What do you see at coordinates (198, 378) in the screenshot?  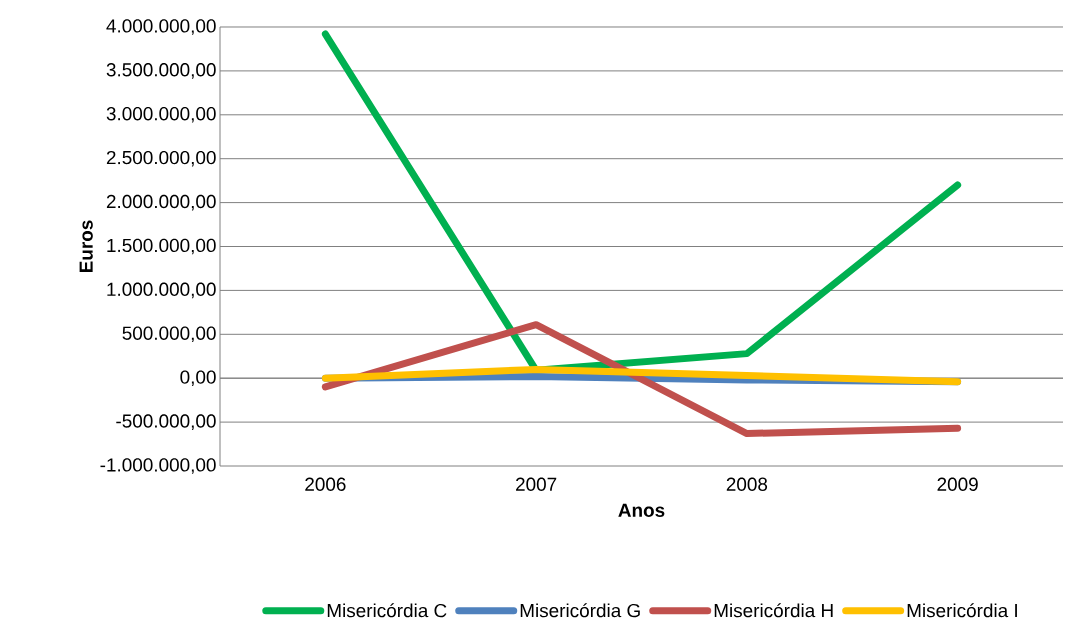 I see `y-tick-label: 0,00` at bounding box center [198, 378].